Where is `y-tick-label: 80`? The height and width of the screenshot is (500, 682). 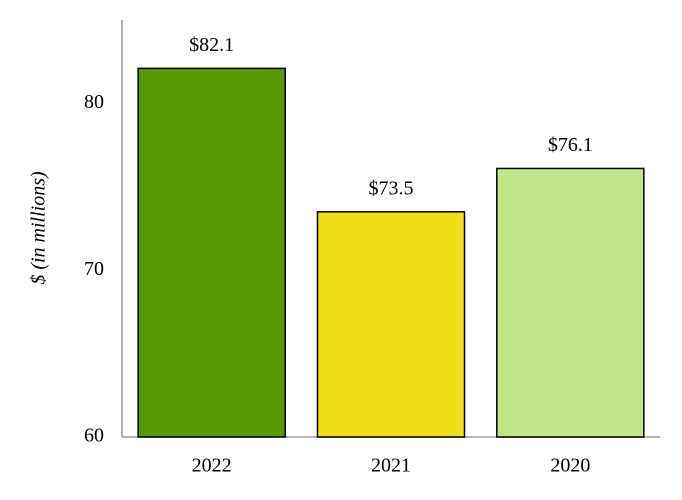 y-tick-label: 80 is located at coordinates (94, 102).